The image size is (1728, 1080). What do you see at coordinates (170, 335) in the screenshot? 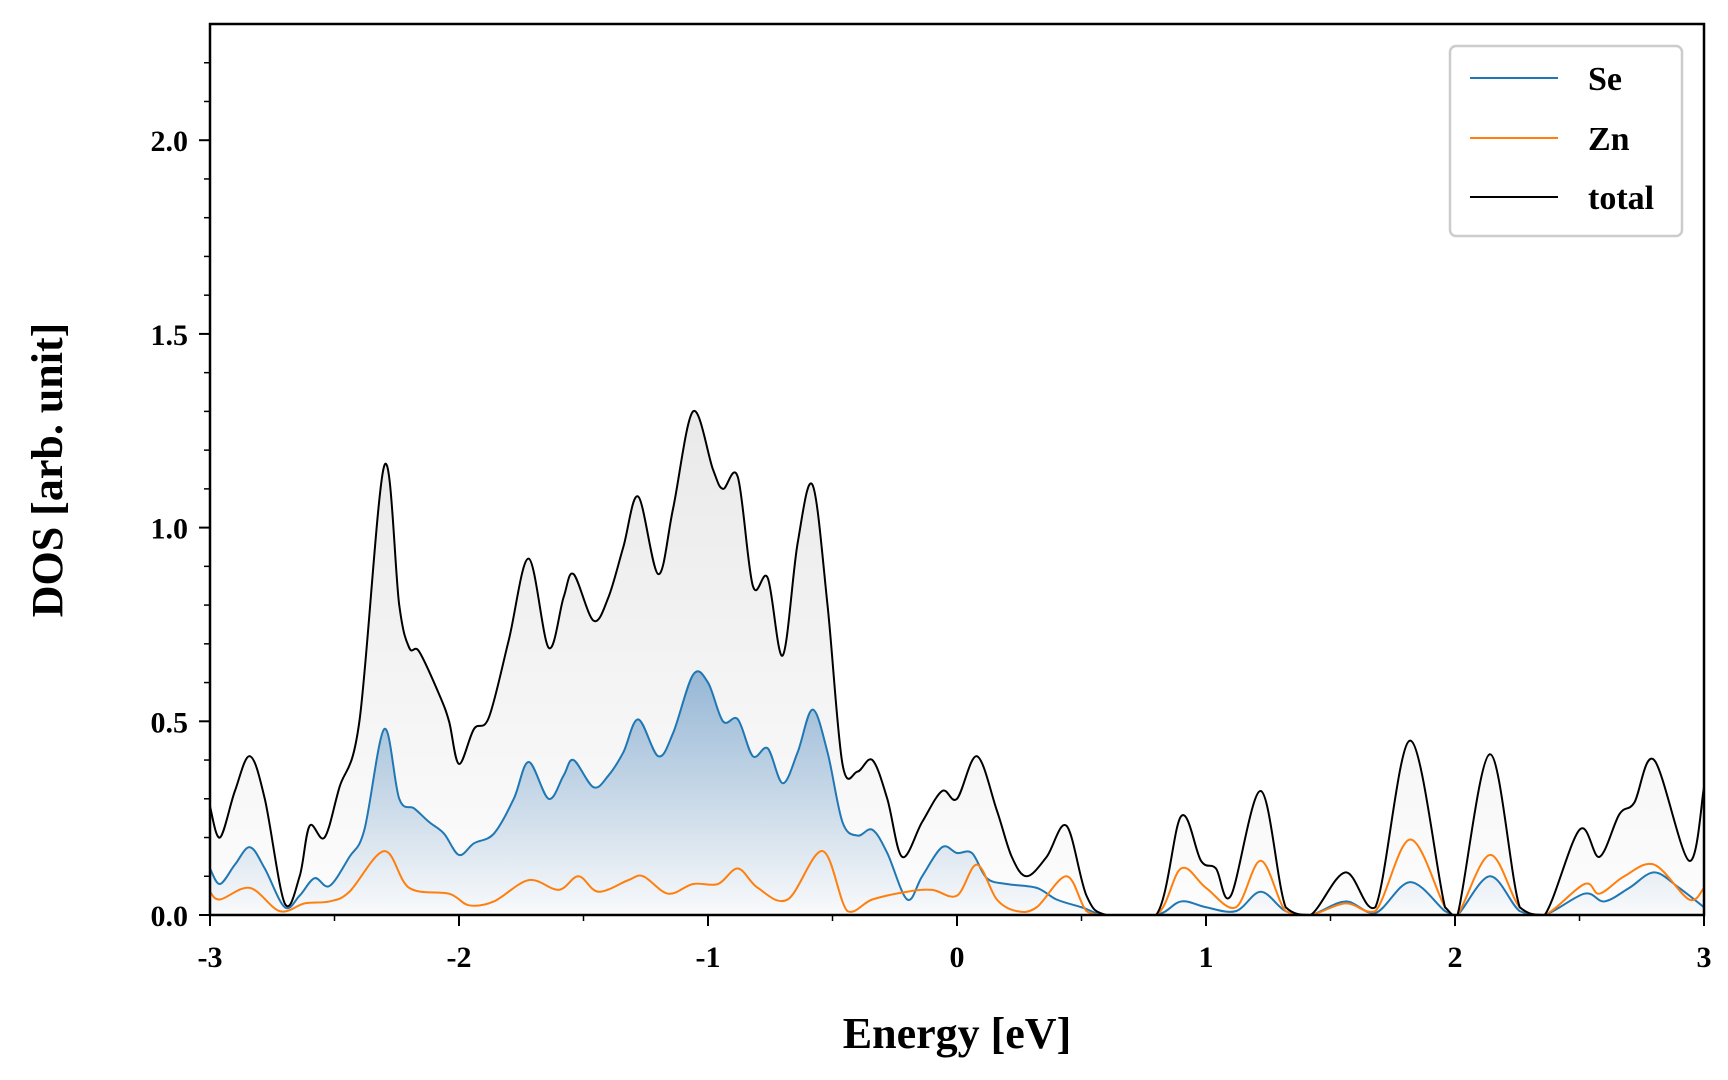
I see `y-tick-label: 1.5` at bounding box center [170, 335].